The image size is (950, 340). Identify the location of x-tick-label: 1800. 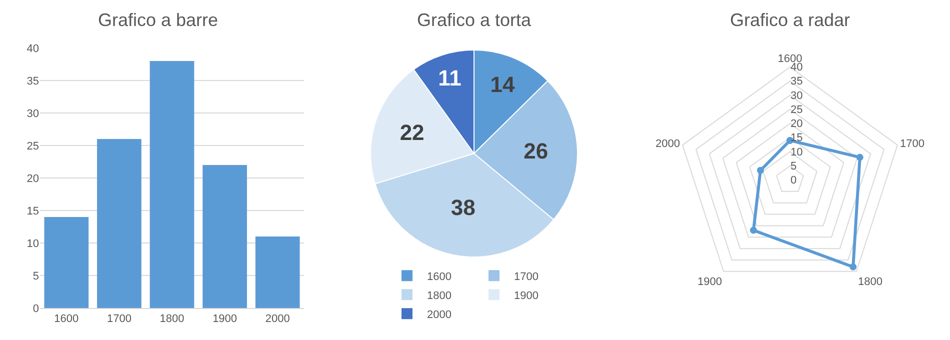
(172, 319).